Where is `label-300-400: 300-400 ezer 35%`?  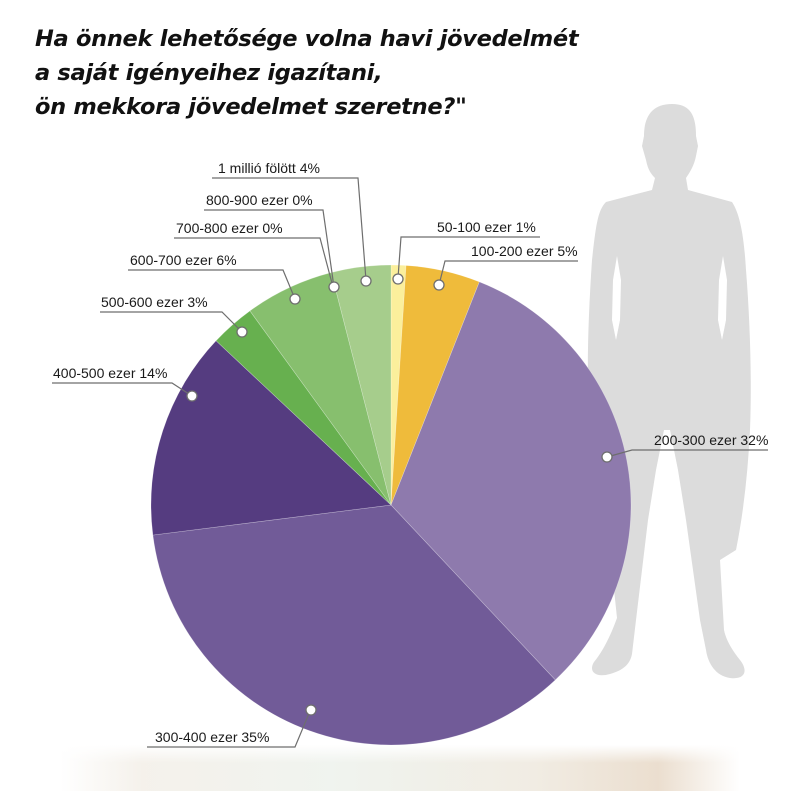 label-300-400: 300-400 ezer 35% is located at coordinates (212, 737).